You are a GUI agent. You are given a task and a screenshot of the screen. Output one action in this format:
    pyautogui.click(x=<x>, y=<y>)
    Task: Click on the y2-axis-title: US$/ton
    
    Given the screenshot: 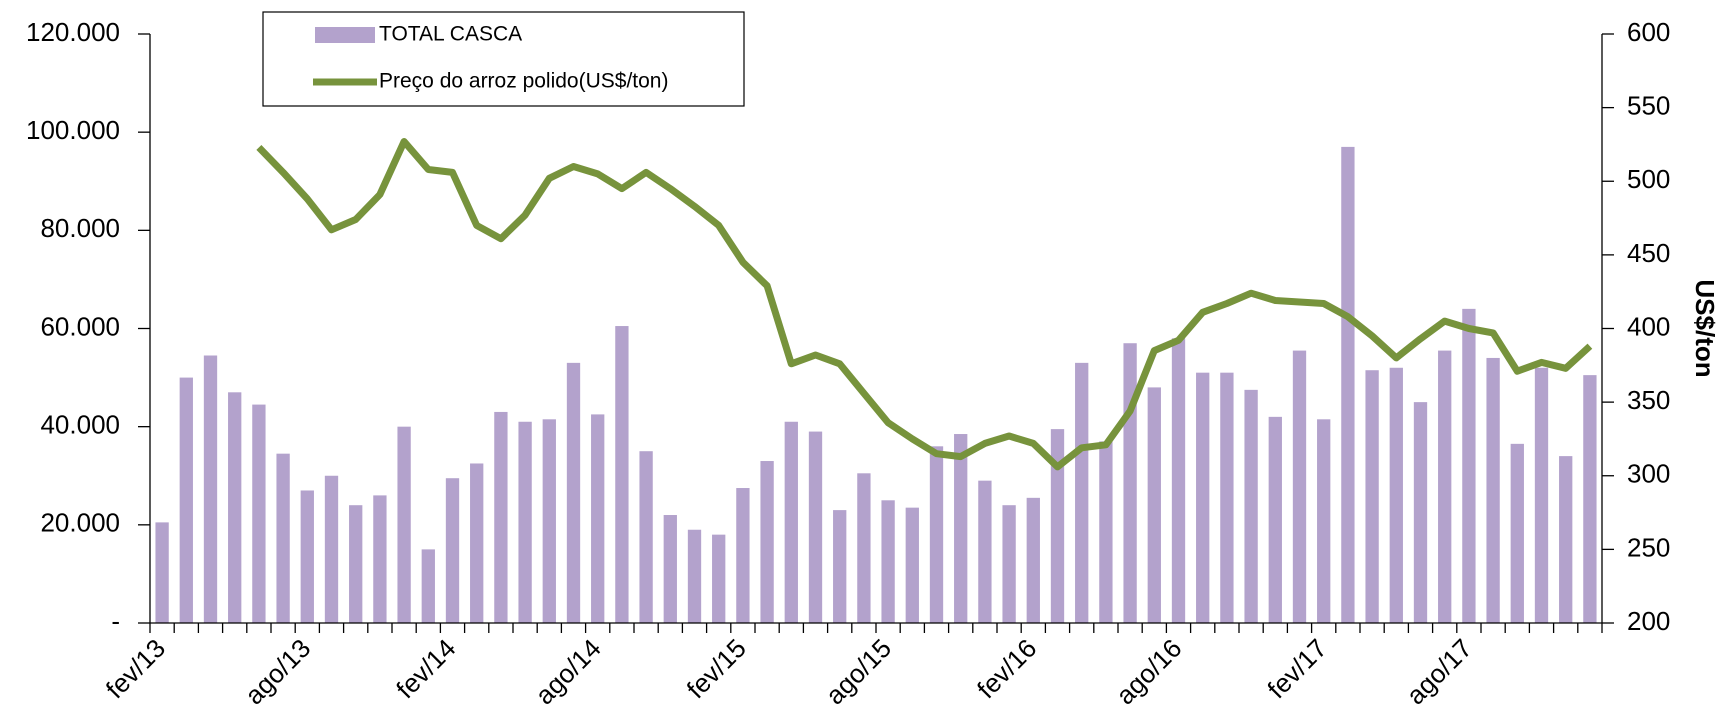 What is the action you would take?
    pyautogui.click(x=1705, y=328)
    